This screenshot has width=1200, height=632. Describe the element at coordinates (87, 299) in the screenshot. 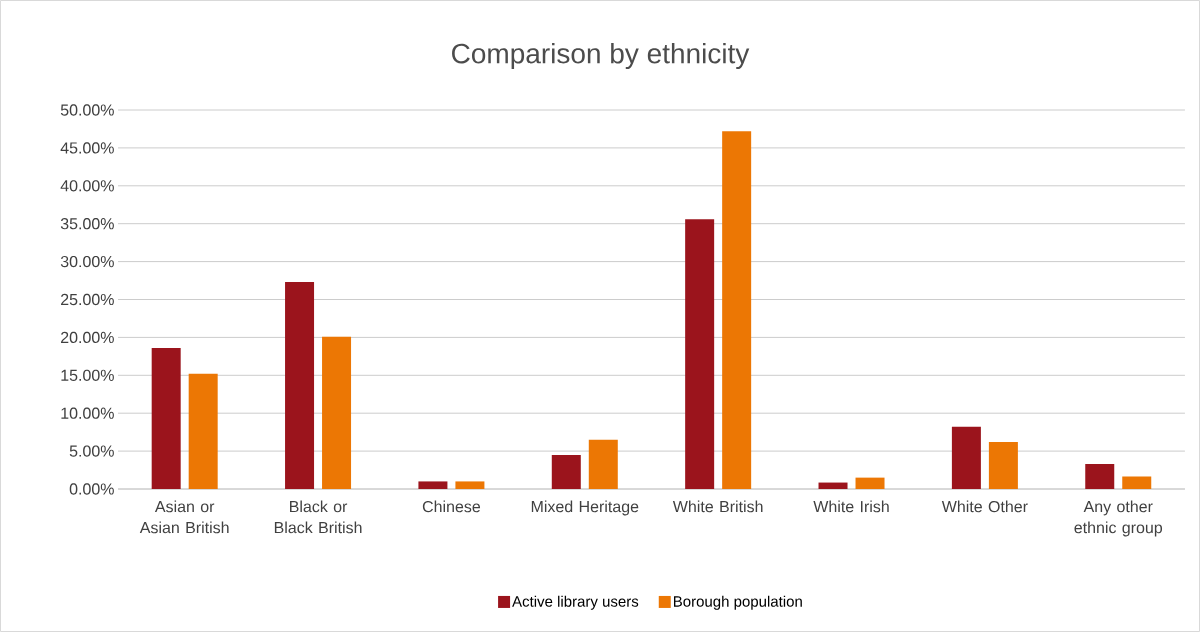

I see `y-tick-label: 25.00%` at that location.